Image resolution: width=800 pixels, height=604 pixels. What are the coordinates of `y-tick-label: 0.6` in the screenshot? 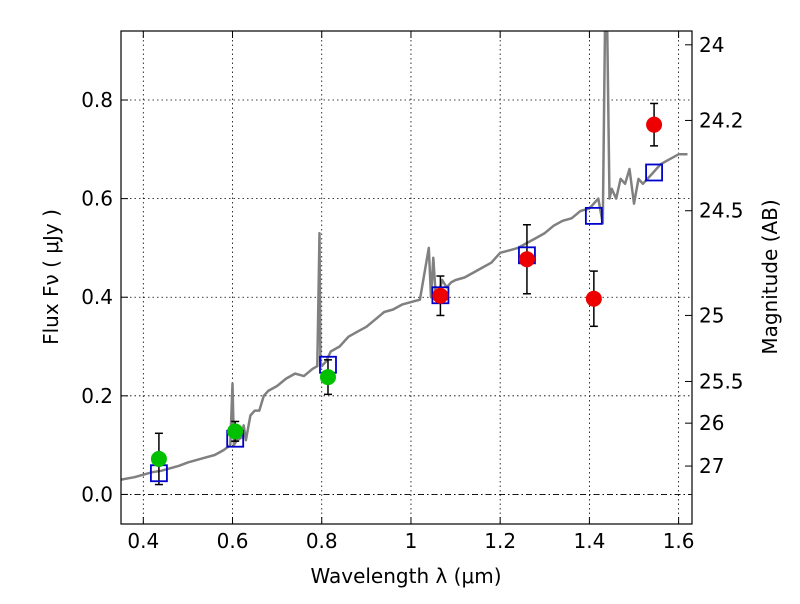 It's located at (97, 199).